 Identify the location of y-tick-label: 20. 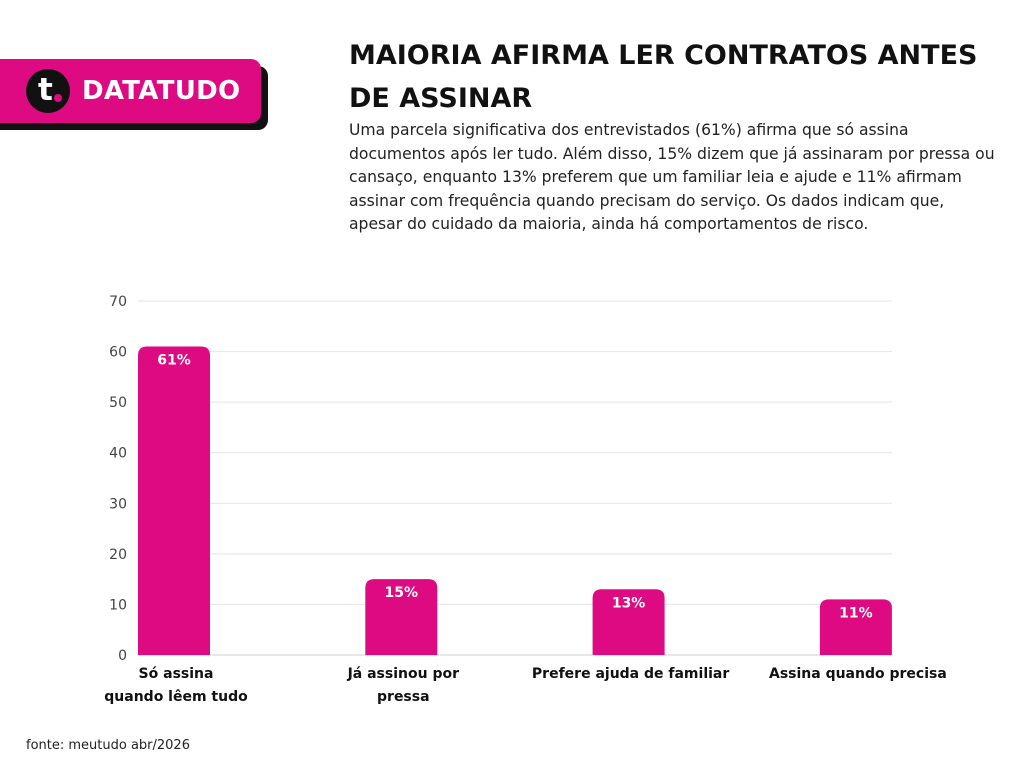
(118, 555).